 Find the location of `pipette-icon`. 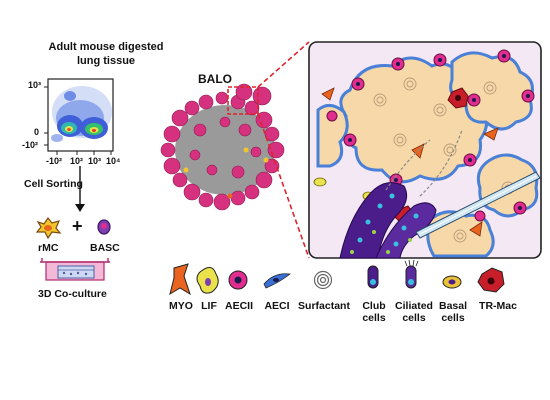

pipette-icon is located at coordinates (478, 205).